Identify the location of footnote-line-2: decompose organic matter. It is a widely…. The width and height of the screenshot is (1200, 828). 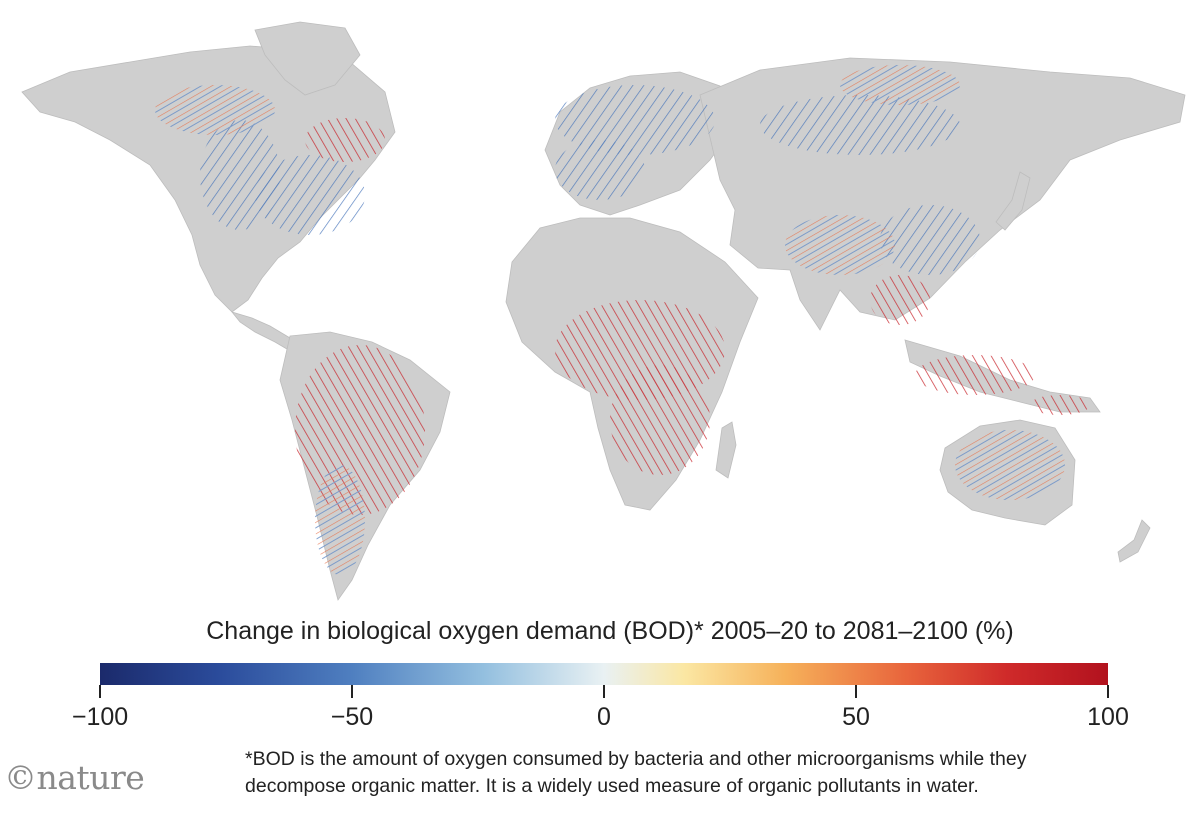
(612, 786).